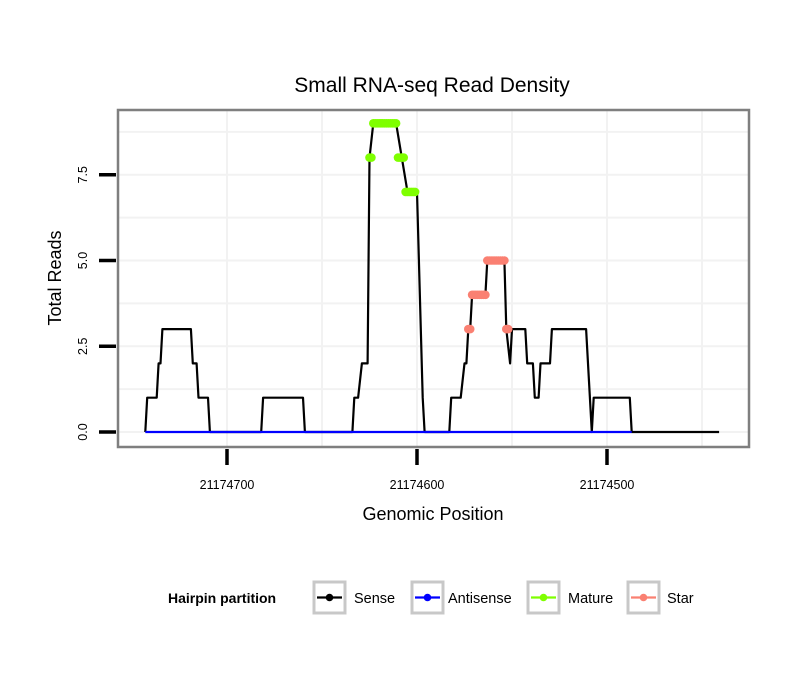  What do you see at coordinates (607, 485) in the screenshot?
I see `x-tick-label: 21174500` at bounding box center [607, 485].